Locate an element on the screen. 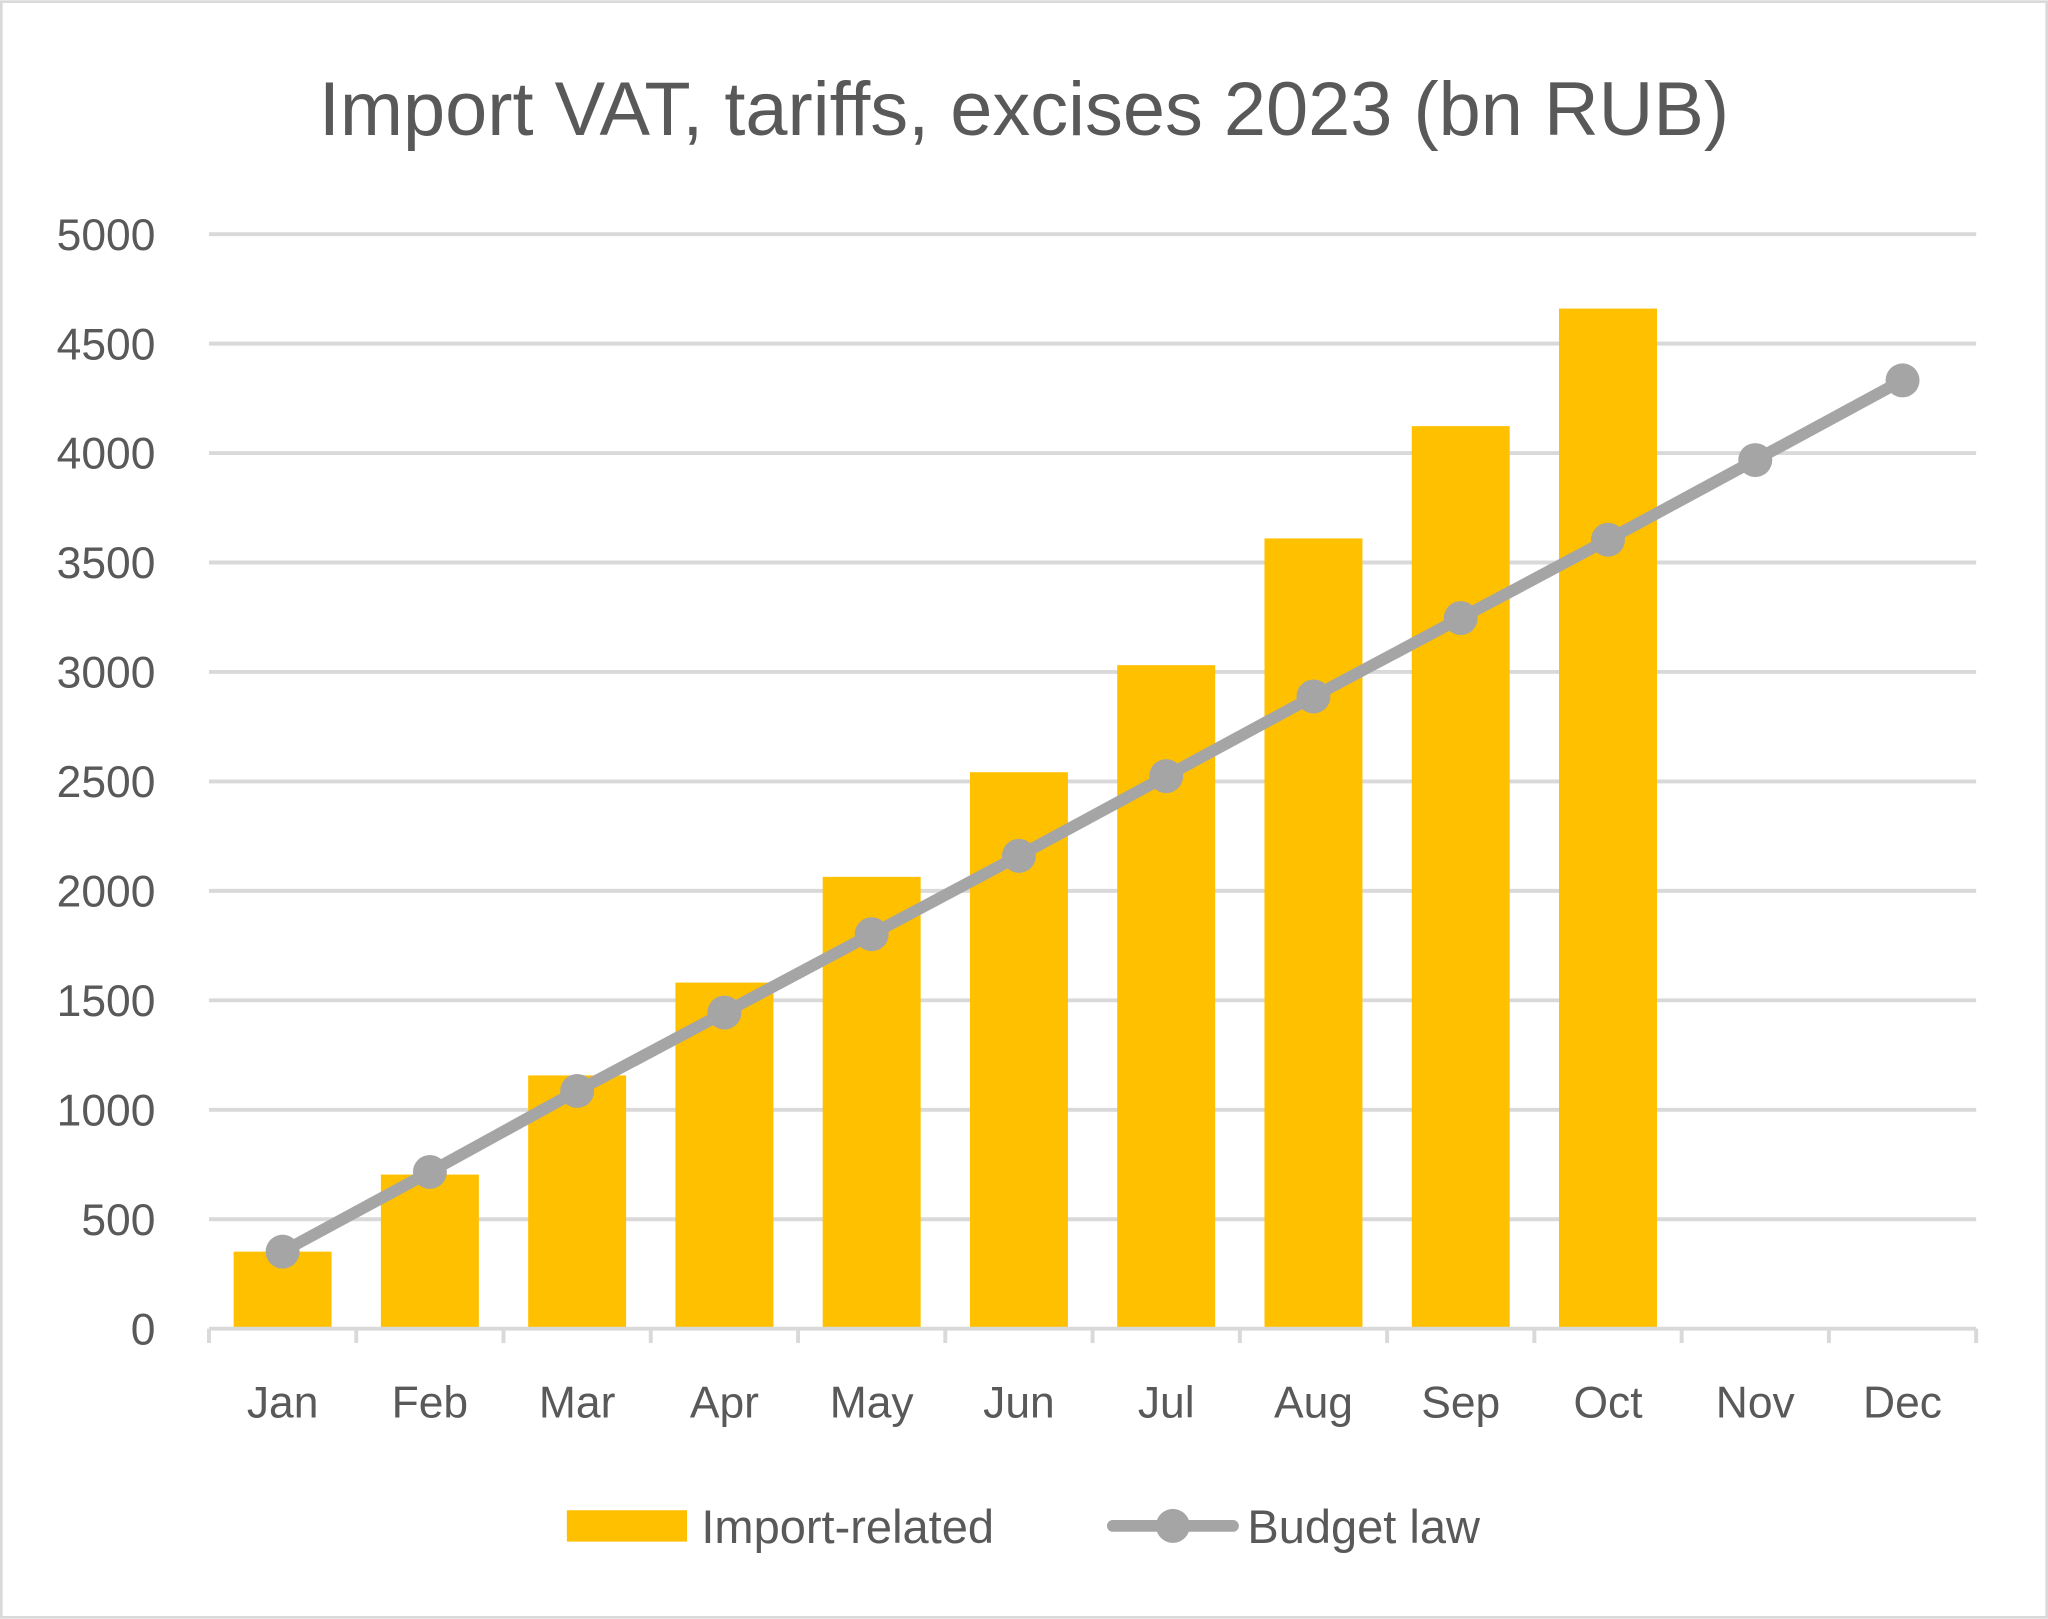  x-tick-label: Apr is located at coordinates (724, 1403).